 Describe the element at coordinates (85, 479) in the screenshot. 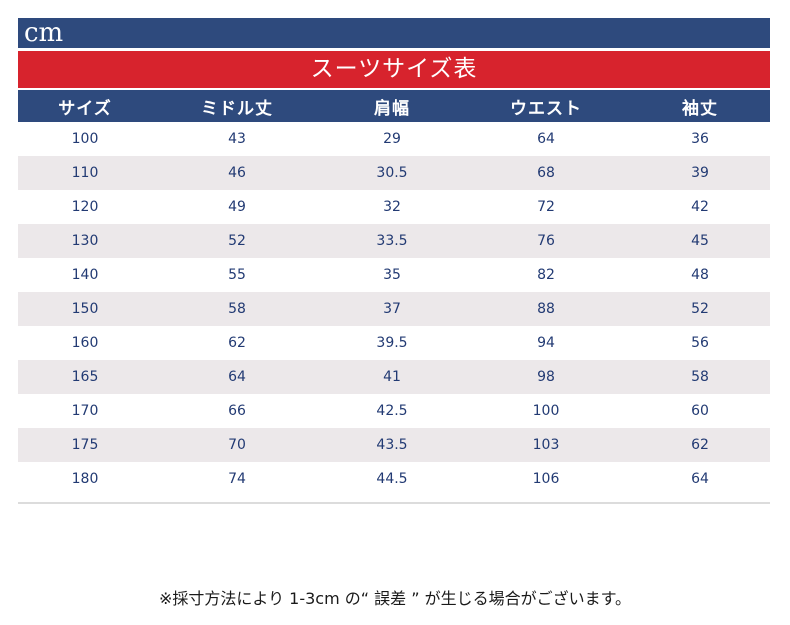

I see `cell-size: 180` at that location.